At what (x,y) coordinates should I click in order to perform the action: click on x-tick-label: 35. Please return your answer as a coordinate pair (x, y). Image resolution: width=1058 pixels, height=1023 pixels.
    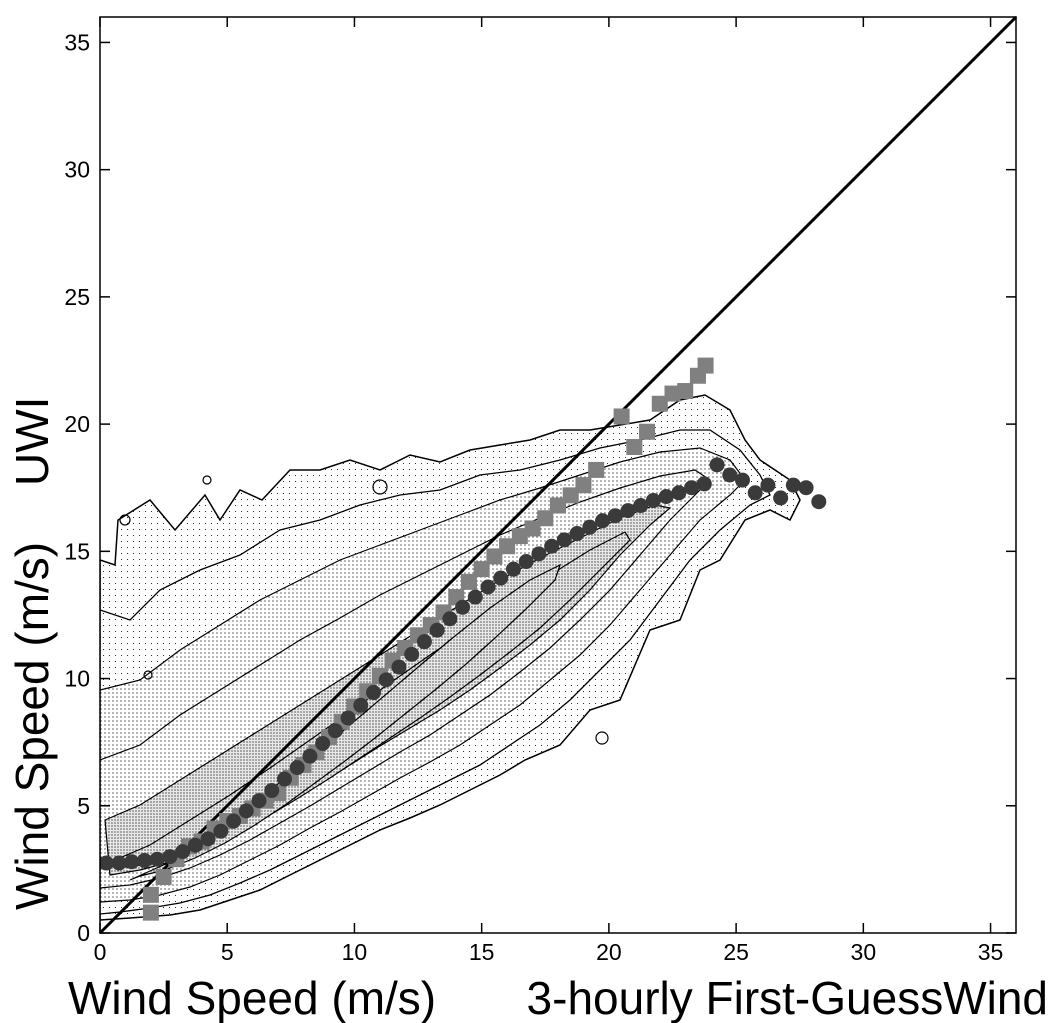
    Looking at the image, I should click on (991, 952).